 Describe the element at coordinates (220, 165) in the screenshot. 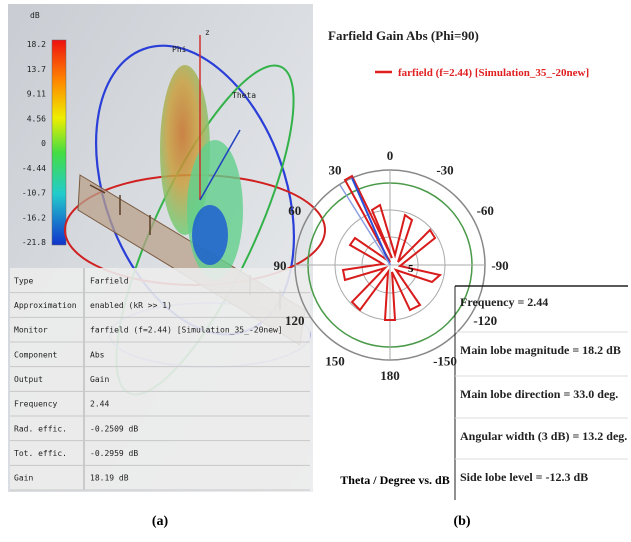

I see `theta-axis` at that location.